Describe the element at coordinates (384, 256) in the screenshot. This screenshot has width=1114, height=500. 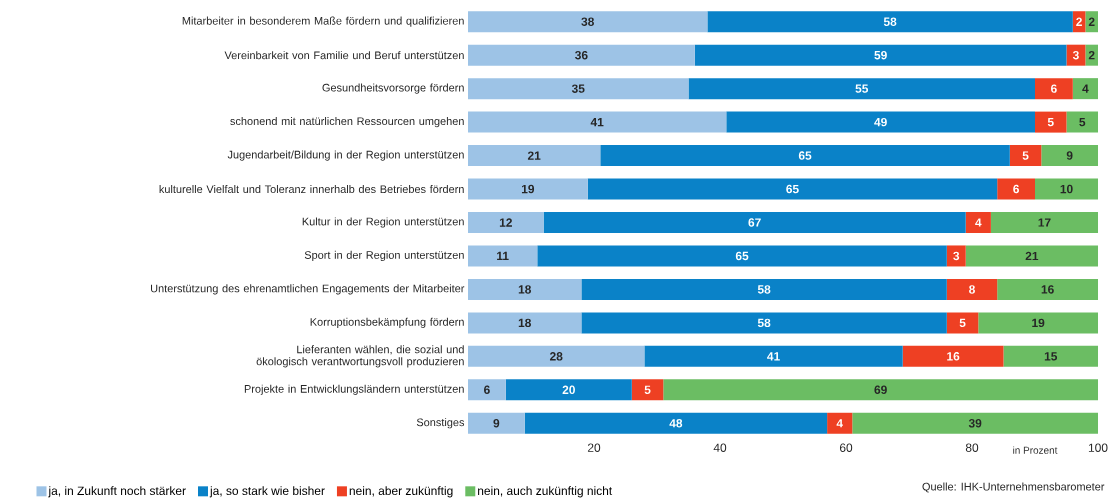
I see `y-tick-label: Sport in der Region unterstützen` at that location.